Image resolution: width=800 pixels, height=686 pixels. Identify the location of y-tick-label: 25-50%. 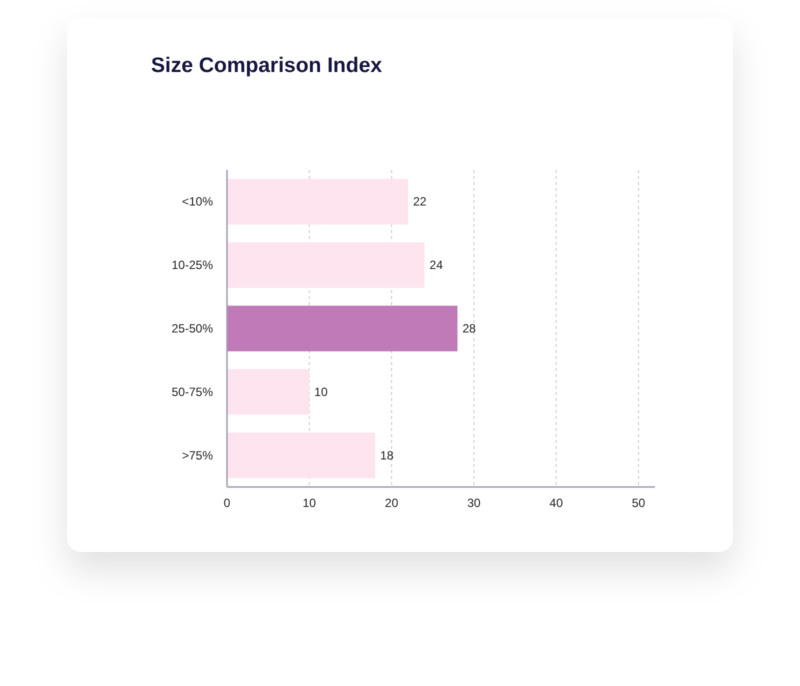
(193, 329).